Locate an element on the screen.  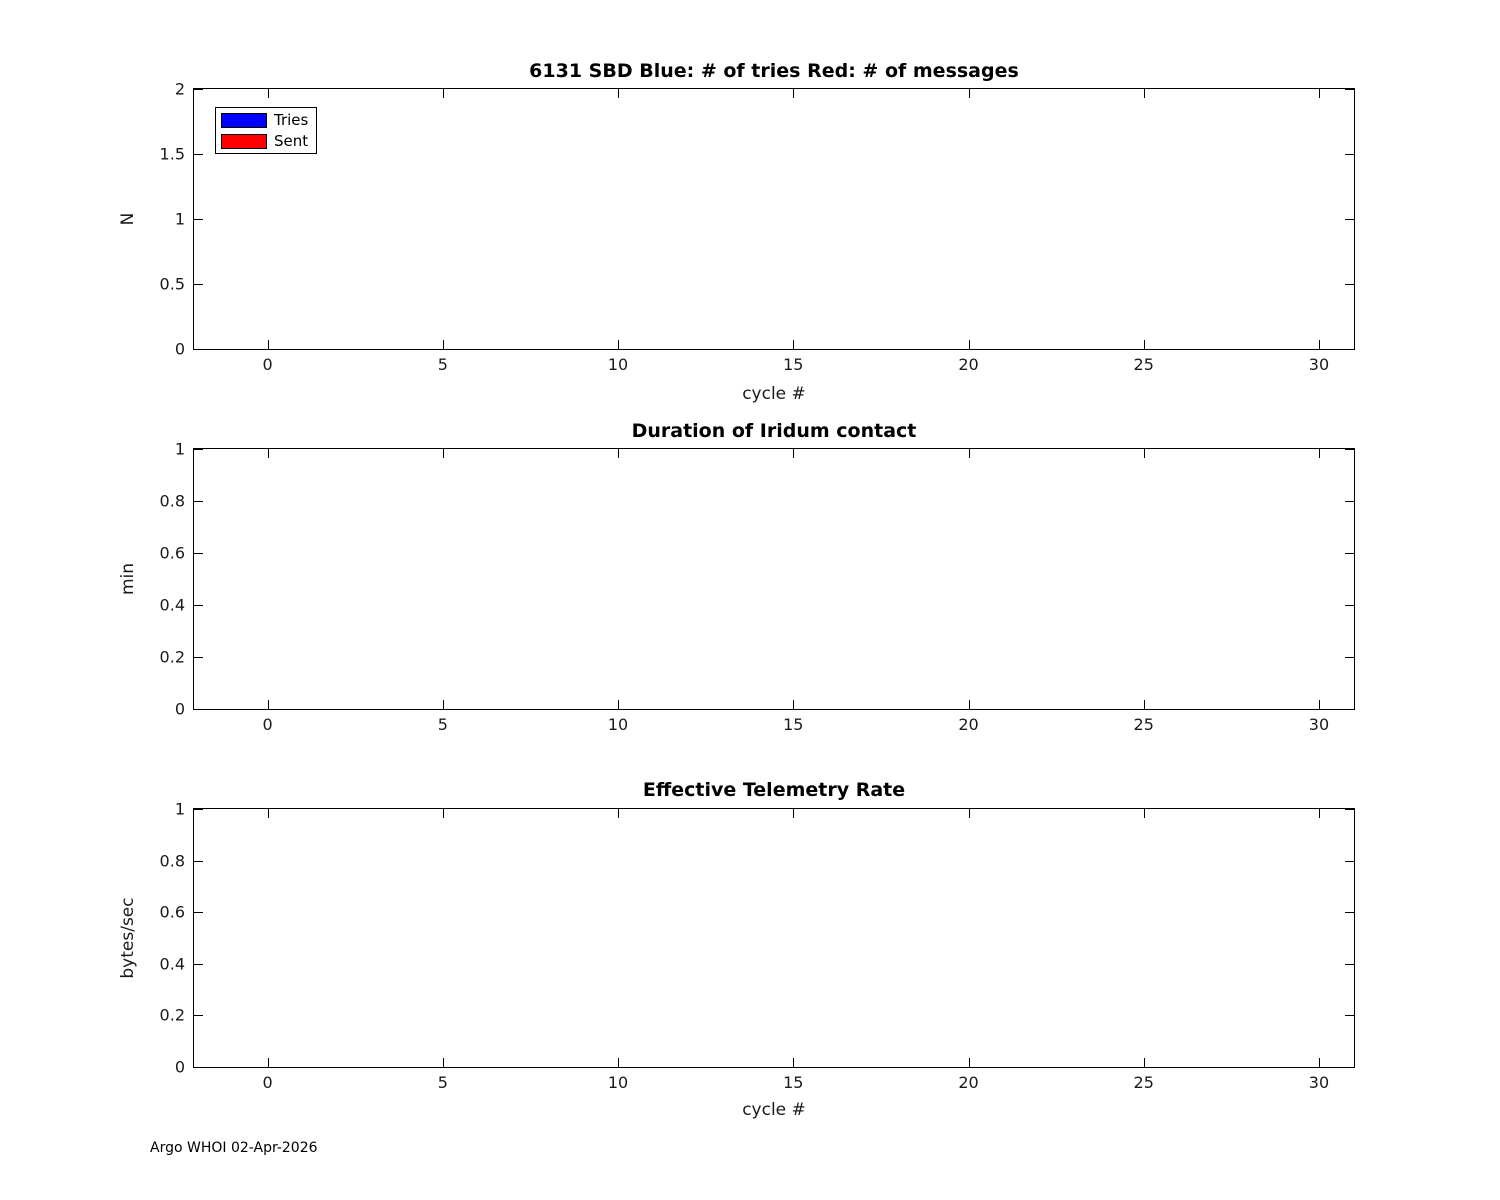
legend-label: Sent is located at coordinates (291, 141).